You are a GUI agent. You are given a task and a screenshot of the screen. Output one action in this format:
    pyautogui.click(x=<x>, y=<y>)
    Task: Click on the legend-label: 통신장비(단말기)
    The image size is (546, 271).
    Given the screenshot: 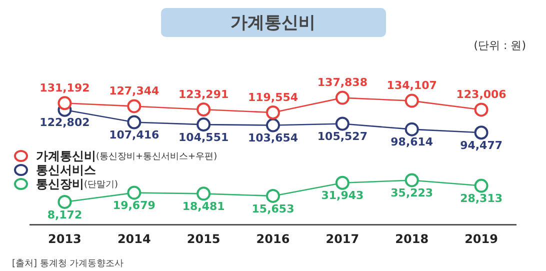 What is the action you would take?
    pyautogui.click(x=77, y=184)
    